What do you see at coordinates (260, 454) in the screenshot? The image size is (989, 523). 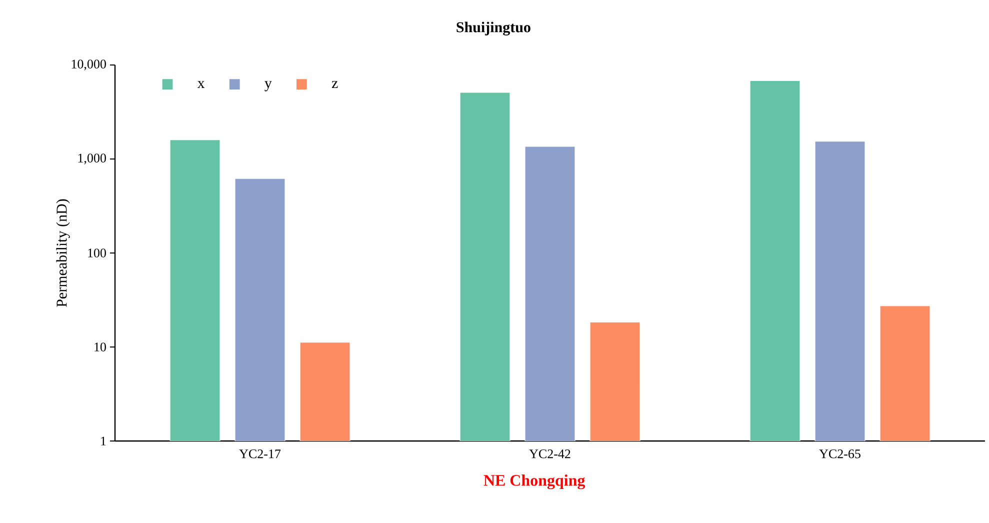 I see `x-tick-label: YC2-17` at bounding box center [260, 454].